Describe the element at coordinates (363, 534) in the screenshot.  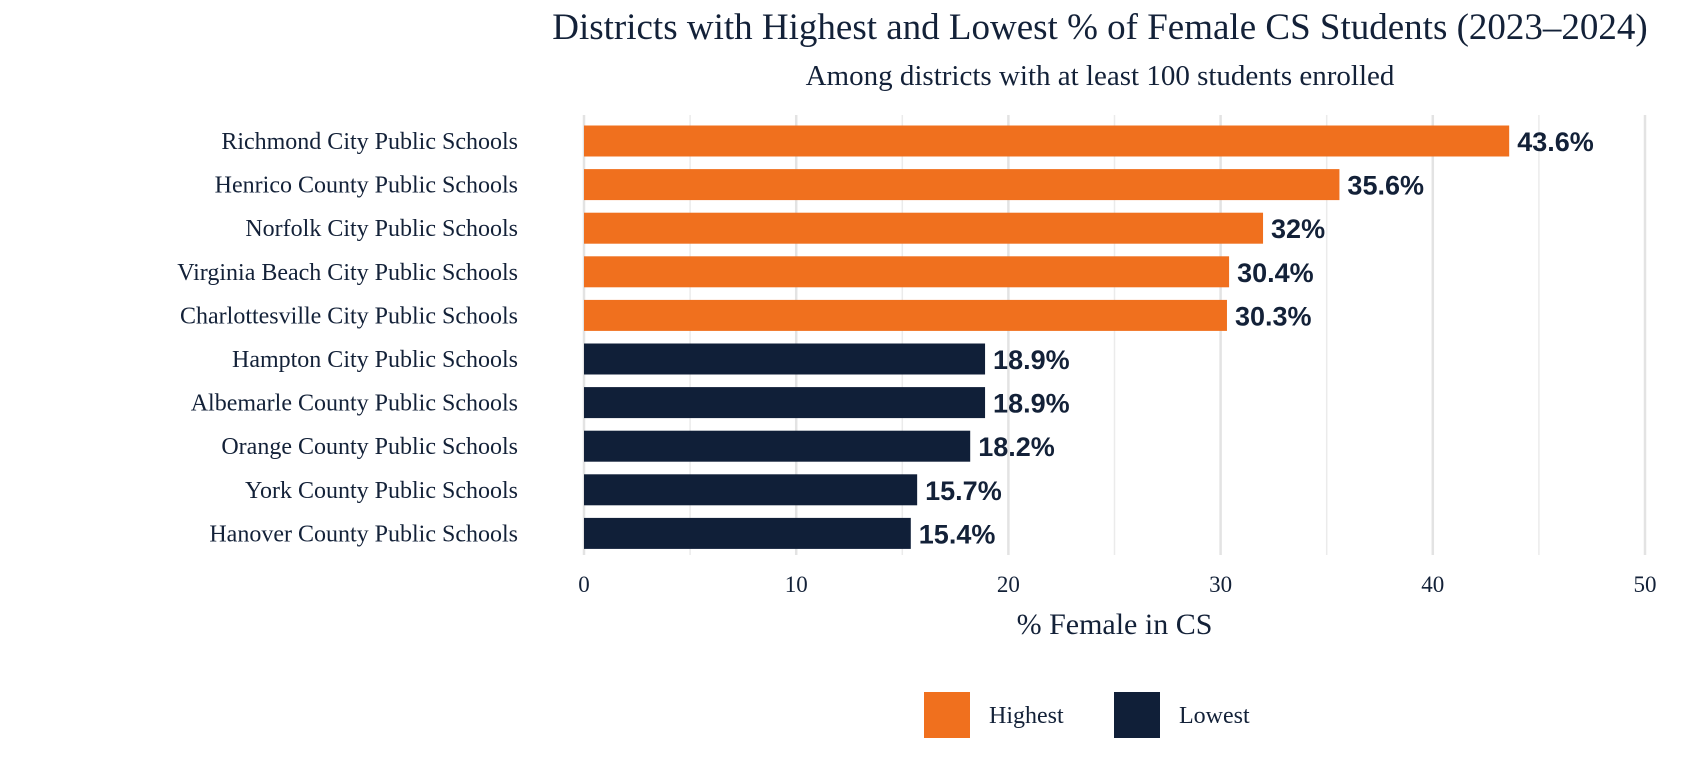
I see `category-label: Hanover County Public Schools` at that location.